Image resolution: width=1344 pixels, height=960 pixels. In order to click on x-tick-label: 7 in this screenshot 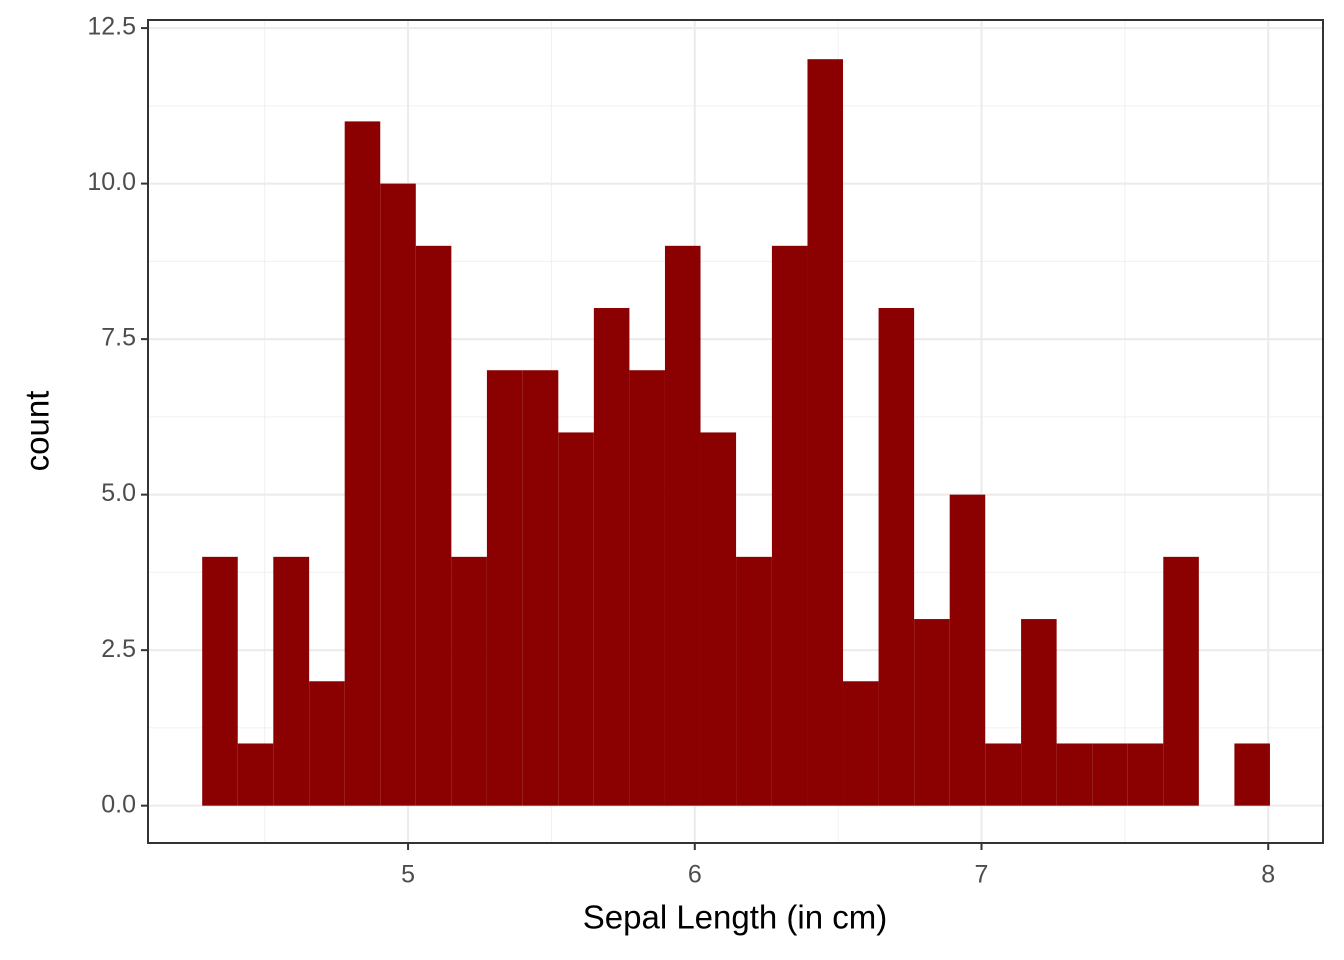, I will do `click(982, 875)`.